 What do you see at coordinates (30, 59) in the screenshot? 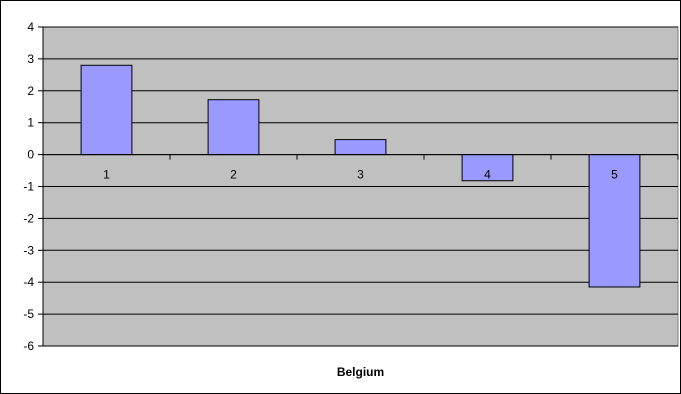
I see `y-tick-label: 3` at bounding box center [30, 59].